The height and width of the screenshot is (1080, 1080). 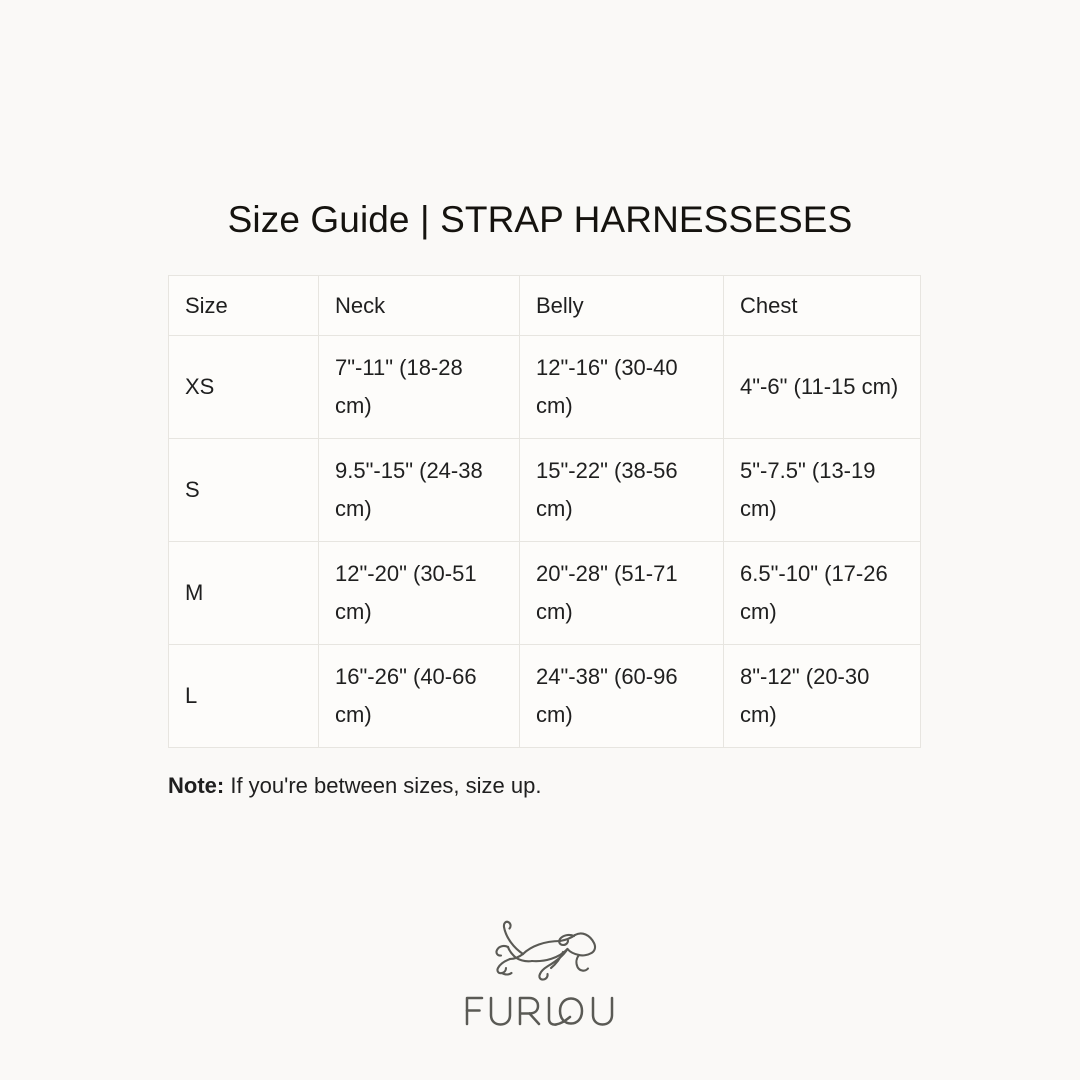 I want to click on cell-neck: 16"-26" (40-66 cm), so click(x=419, y=696).